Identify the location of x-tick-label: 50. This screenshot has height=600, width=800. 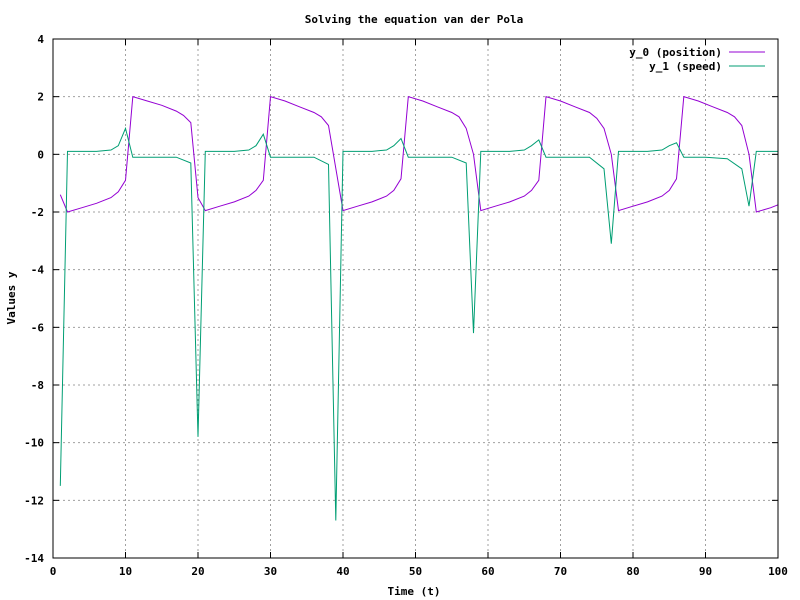
(415, 571).